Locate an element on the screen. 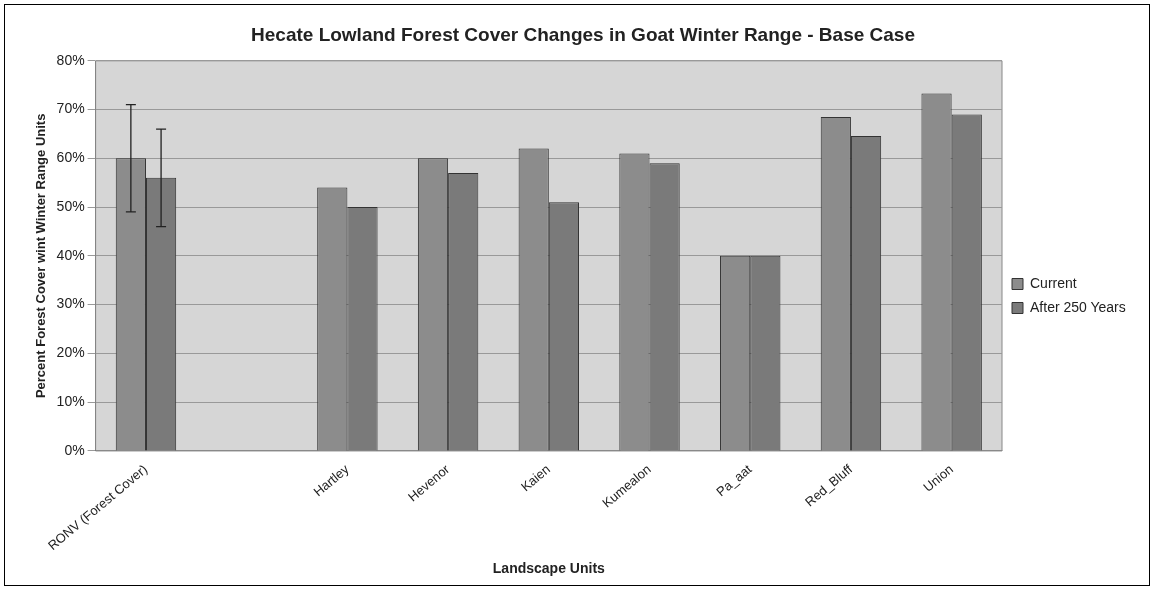 The width and height of the screenshot is (1156, 592). y-tick-label: 50% is located at coordinates (70, 205).